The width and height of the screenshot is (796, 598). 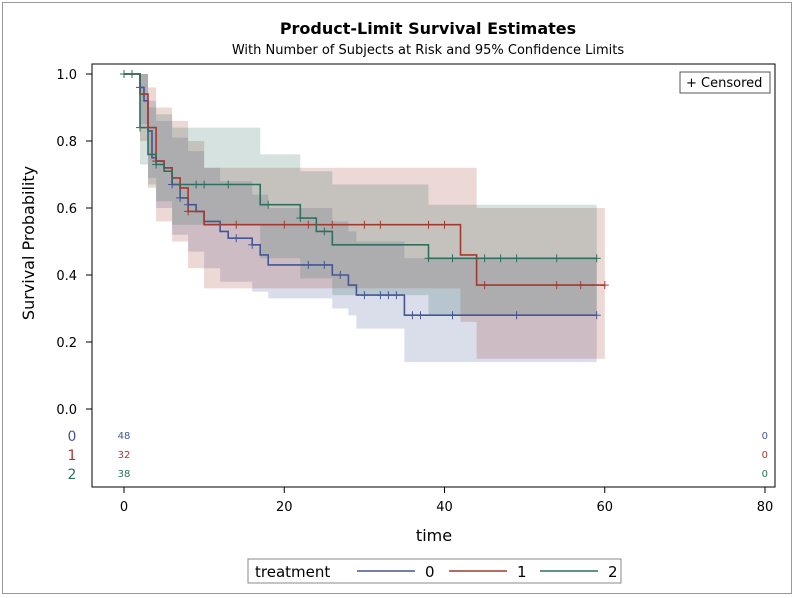 I want to click on legend: treatment 0 1 2, so click(x=434, y=571).